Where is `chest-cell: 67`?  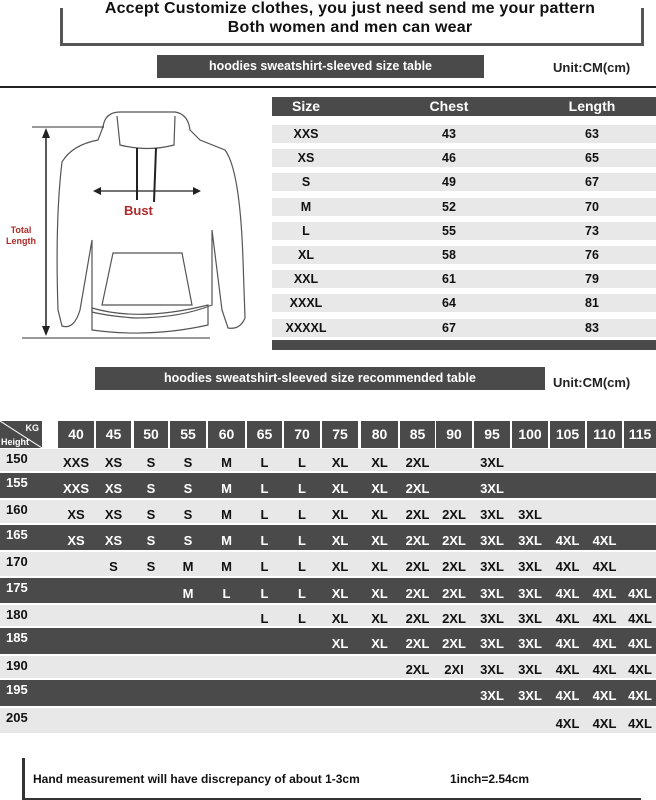 chest-cell: 67 is located at coordinates (449, 327).